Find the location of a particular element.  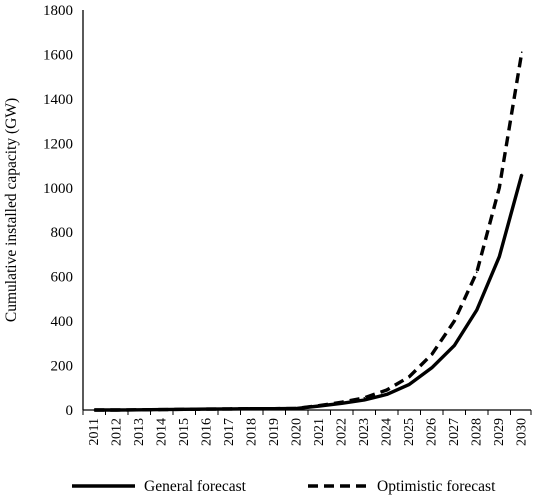

y-tick-label: 1400 is located at coordinates (58, 100).